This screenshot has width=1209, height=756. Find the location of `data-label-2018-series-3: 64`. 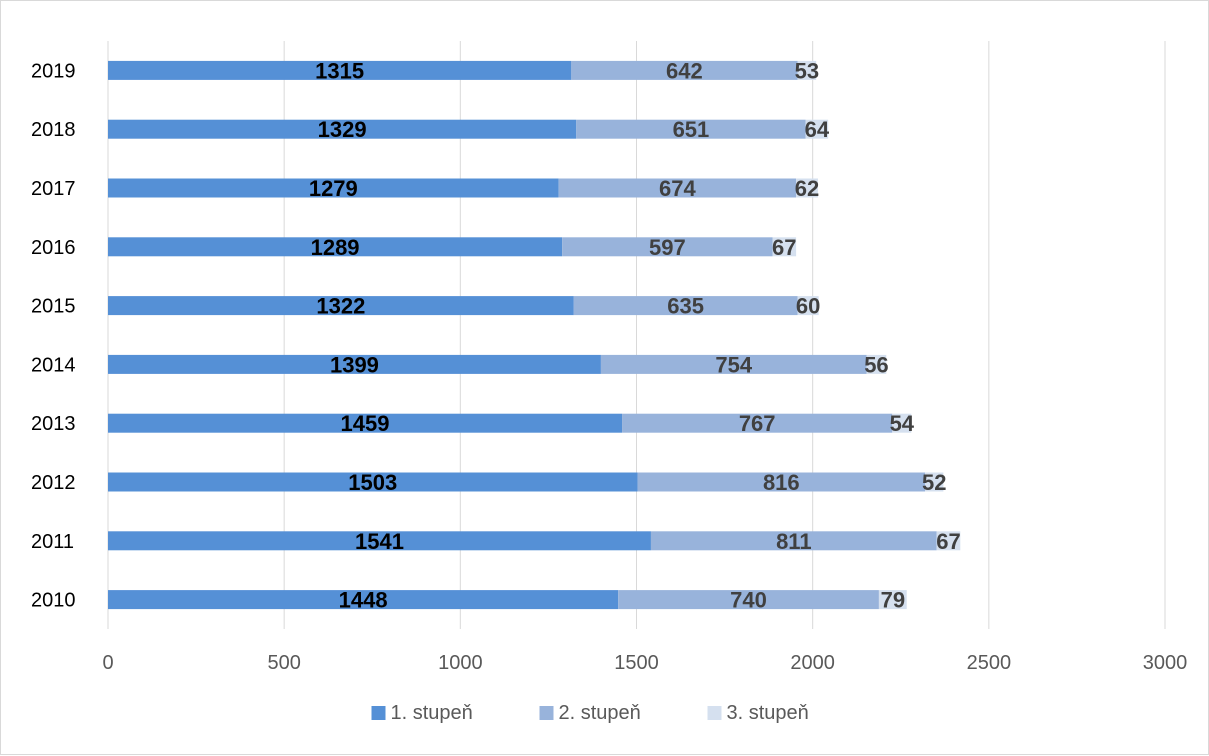

data-label-2018-series-3: 64 is located at coordinates (817, 129).